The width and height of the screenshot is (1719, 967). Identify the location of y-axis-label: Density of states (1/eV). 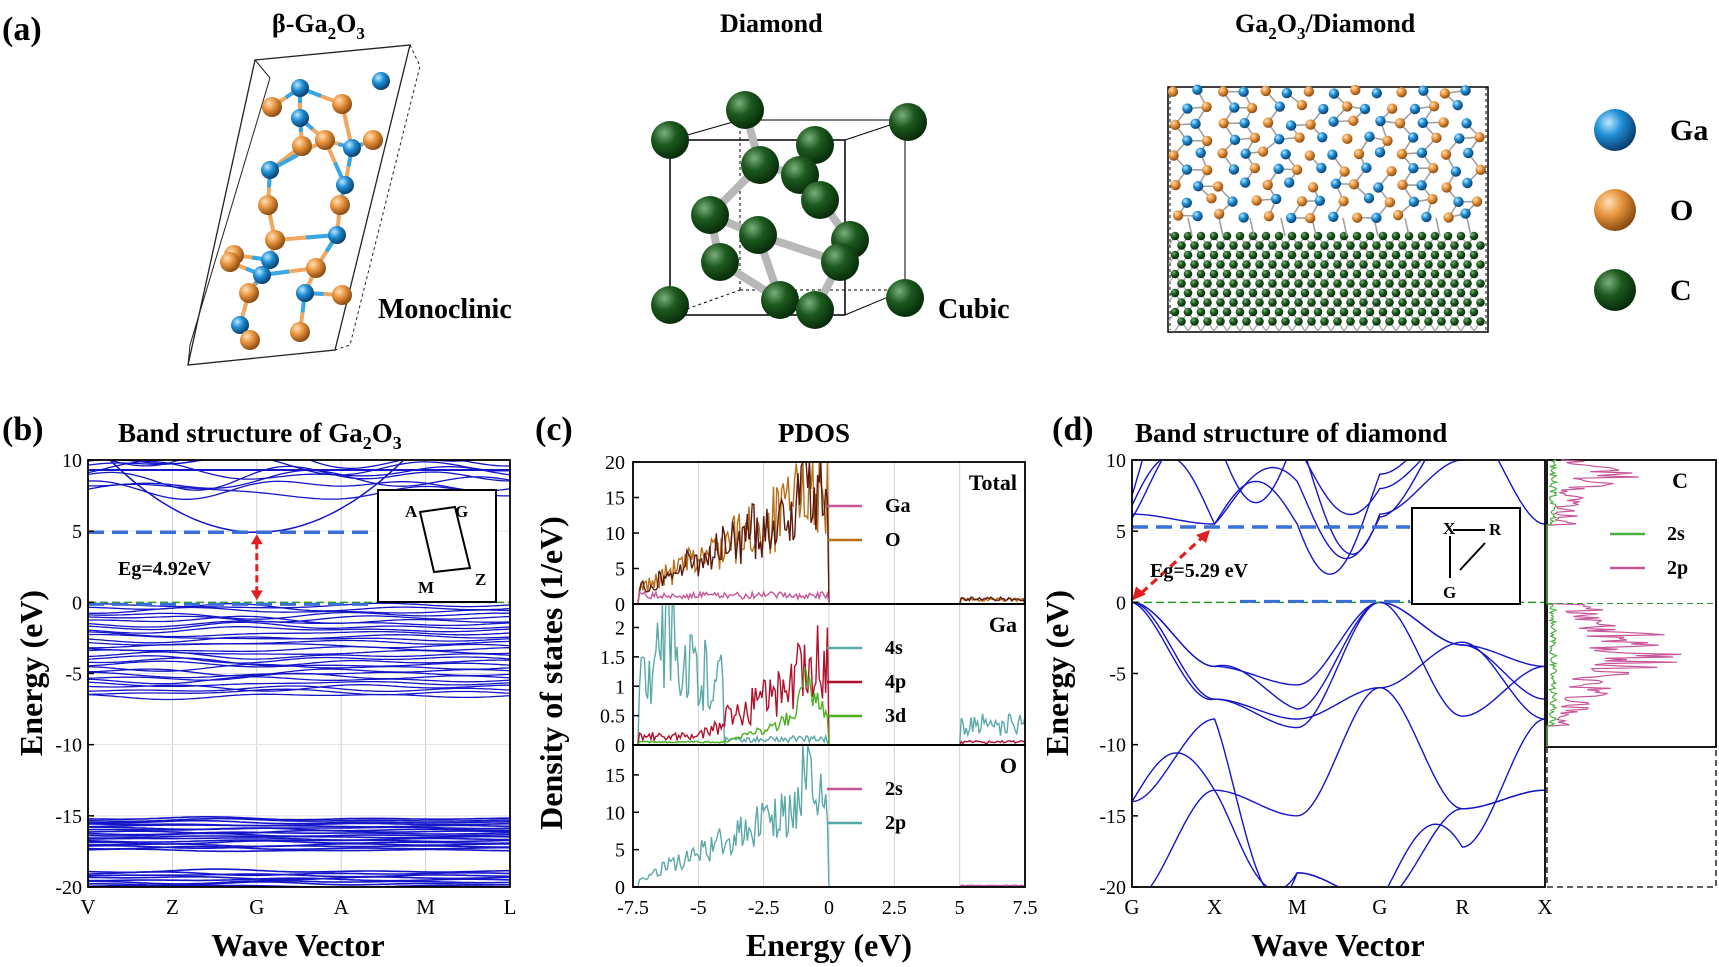
(551, 673).